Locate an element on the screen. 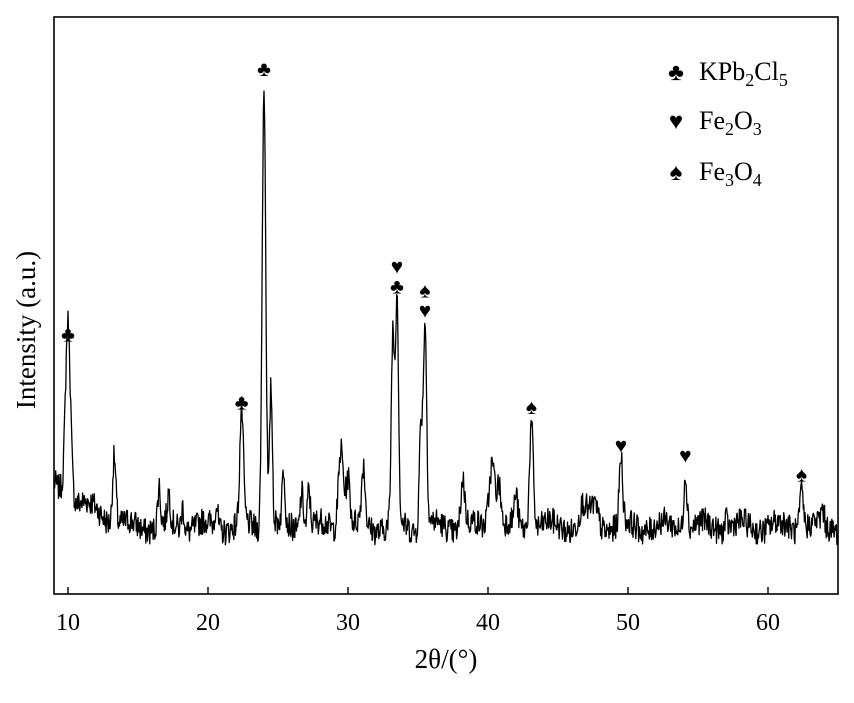 This screenshot has width=854, height=703. legend-label-kpb2cl5: KPb2Cl5 is located at coordinates (743, 73).